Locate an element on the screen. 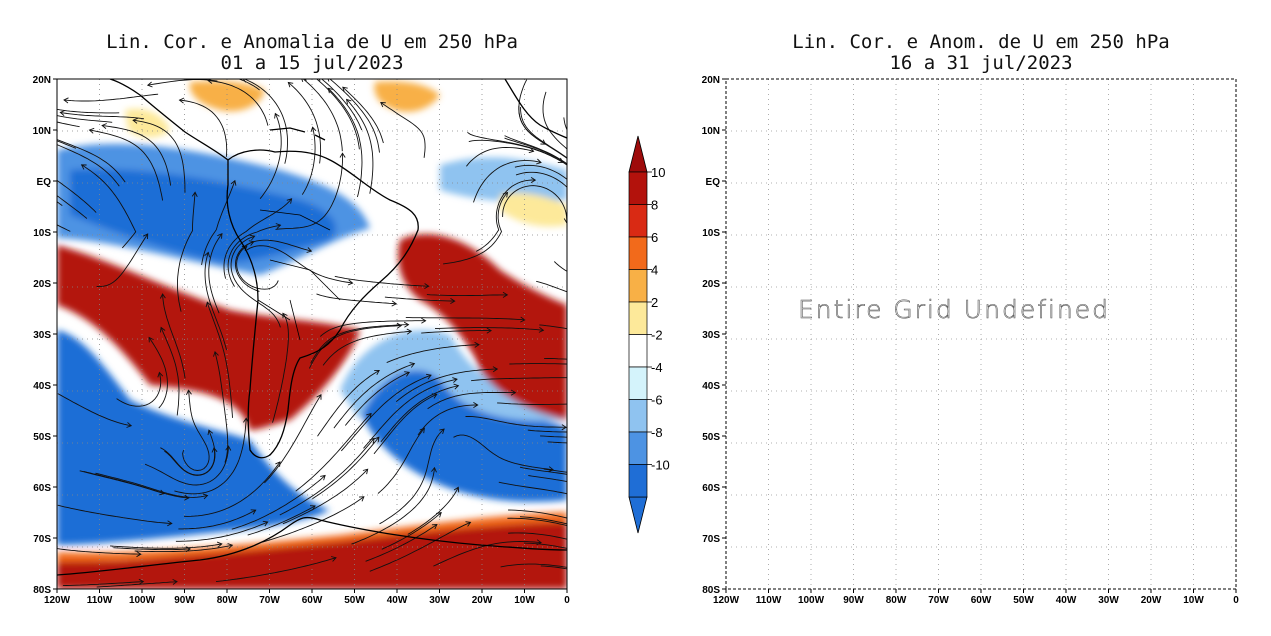 The width and height of the screenshot is (1271, 636). left-lon-label: 10W is located at coordinates (524, 600).